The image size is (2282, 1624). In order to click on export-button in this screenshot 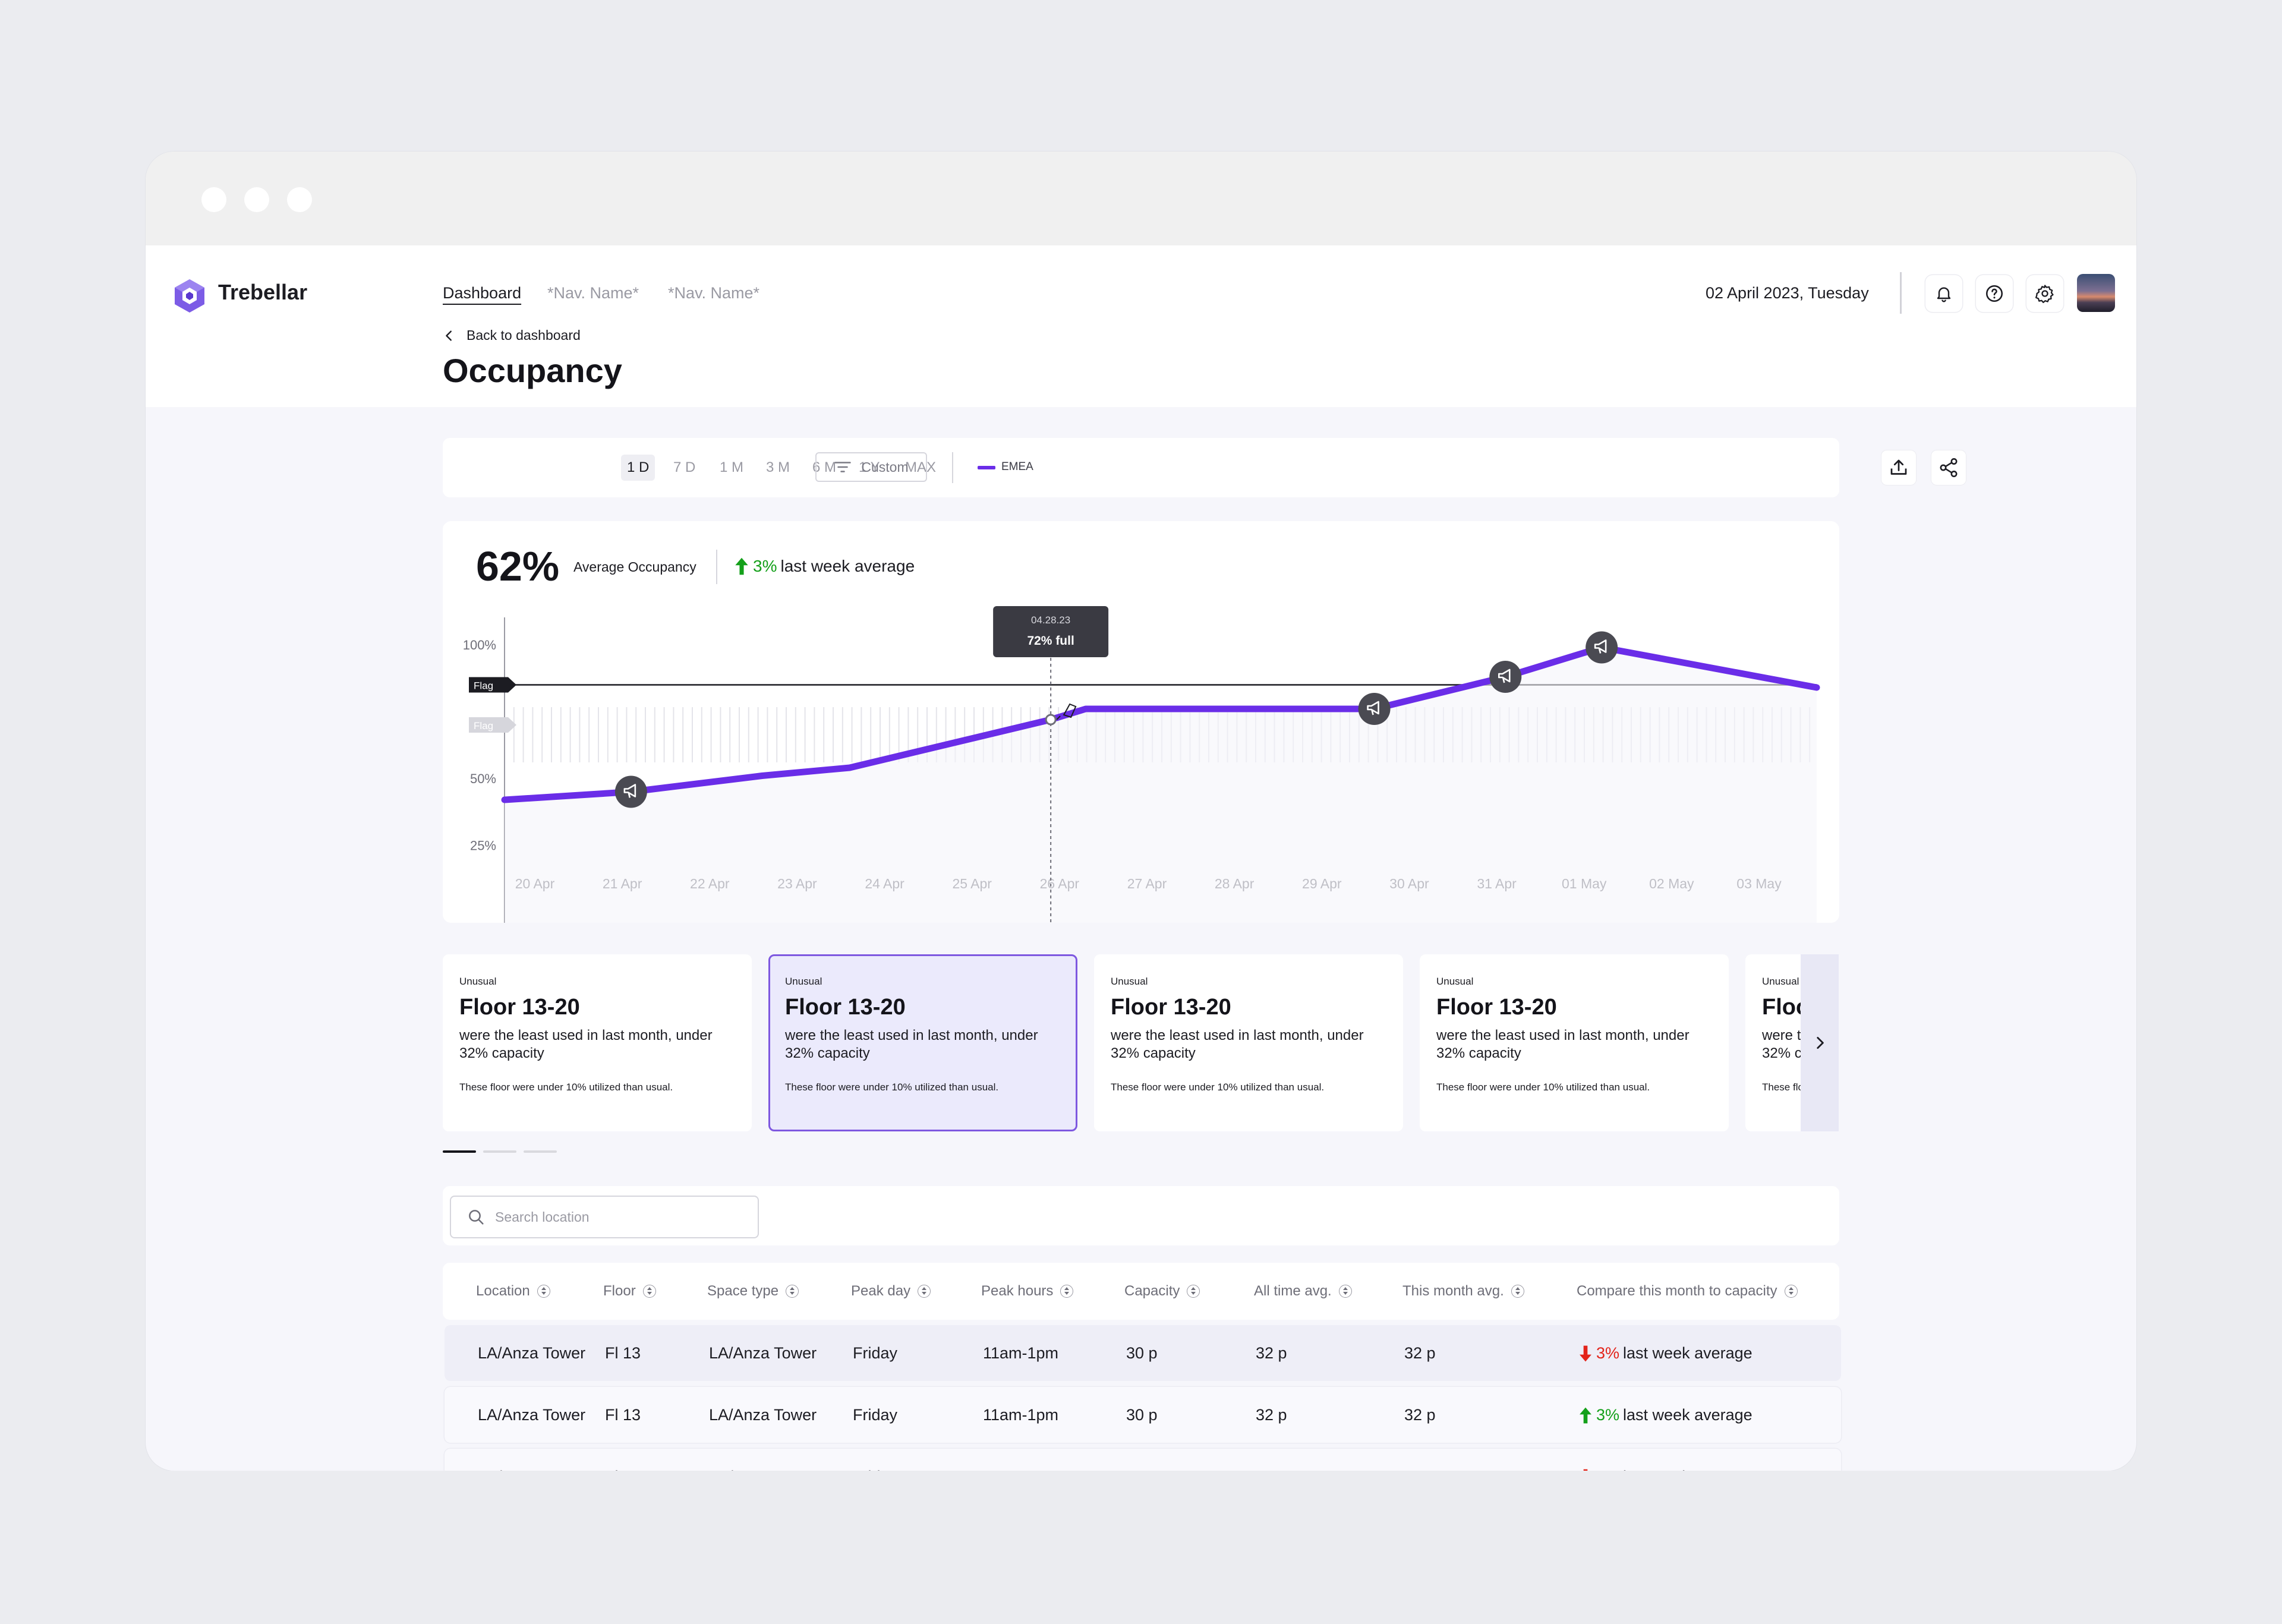, I will do `click(1899, 467)`.